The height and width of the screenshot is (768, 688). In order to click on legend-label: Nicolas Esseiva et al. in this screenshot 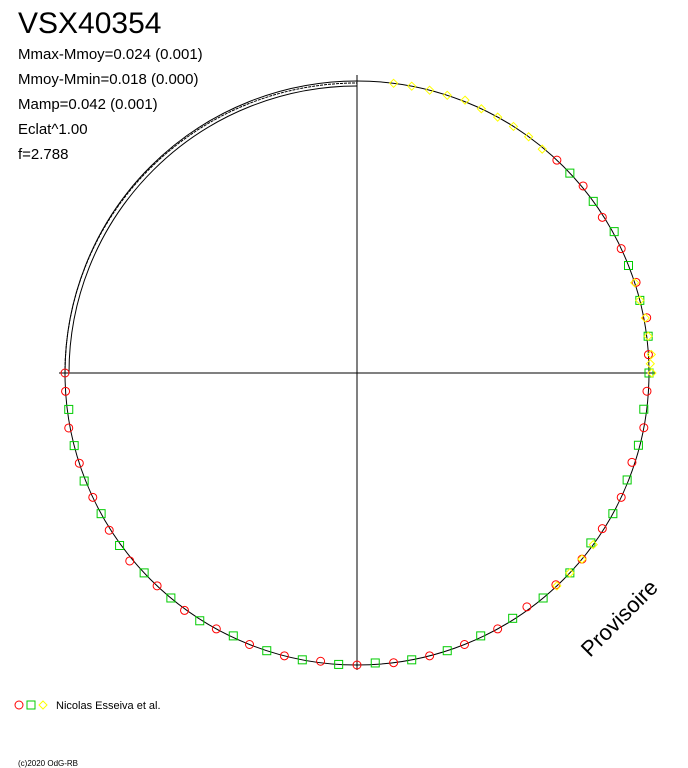, I will do `click(108, 706)`.